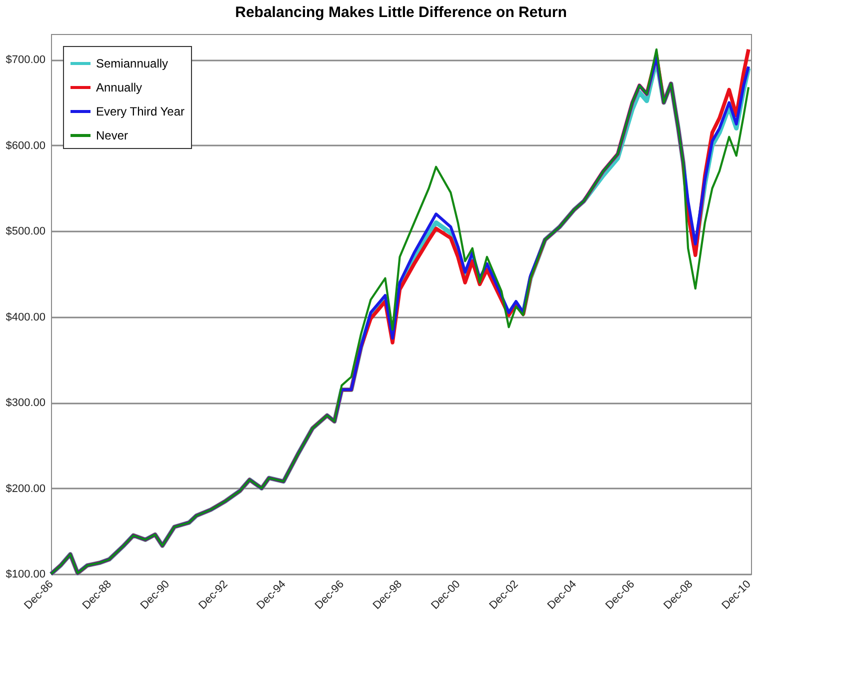 The width and height of the screenshot is (854, 693). Describe the element at coordinates (26, 317) in the screenshot. I see `y-tick-label: $400.00` at that location.